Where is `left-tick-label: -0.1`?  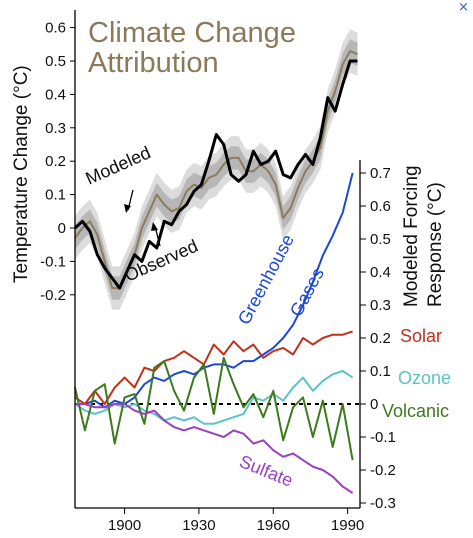 left-tick-label: -0.1 is located at coordinates (53, 261).